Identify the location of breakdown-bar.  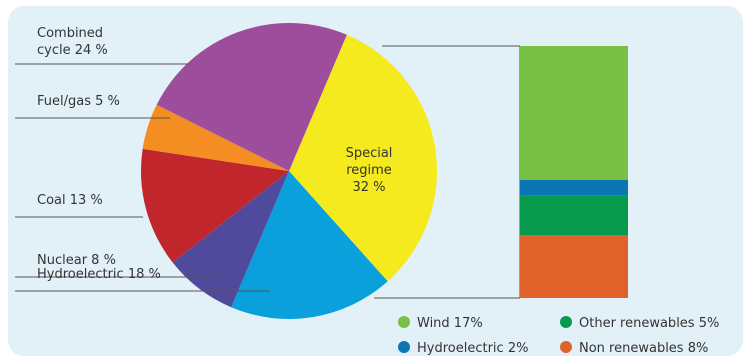
(574, 172).